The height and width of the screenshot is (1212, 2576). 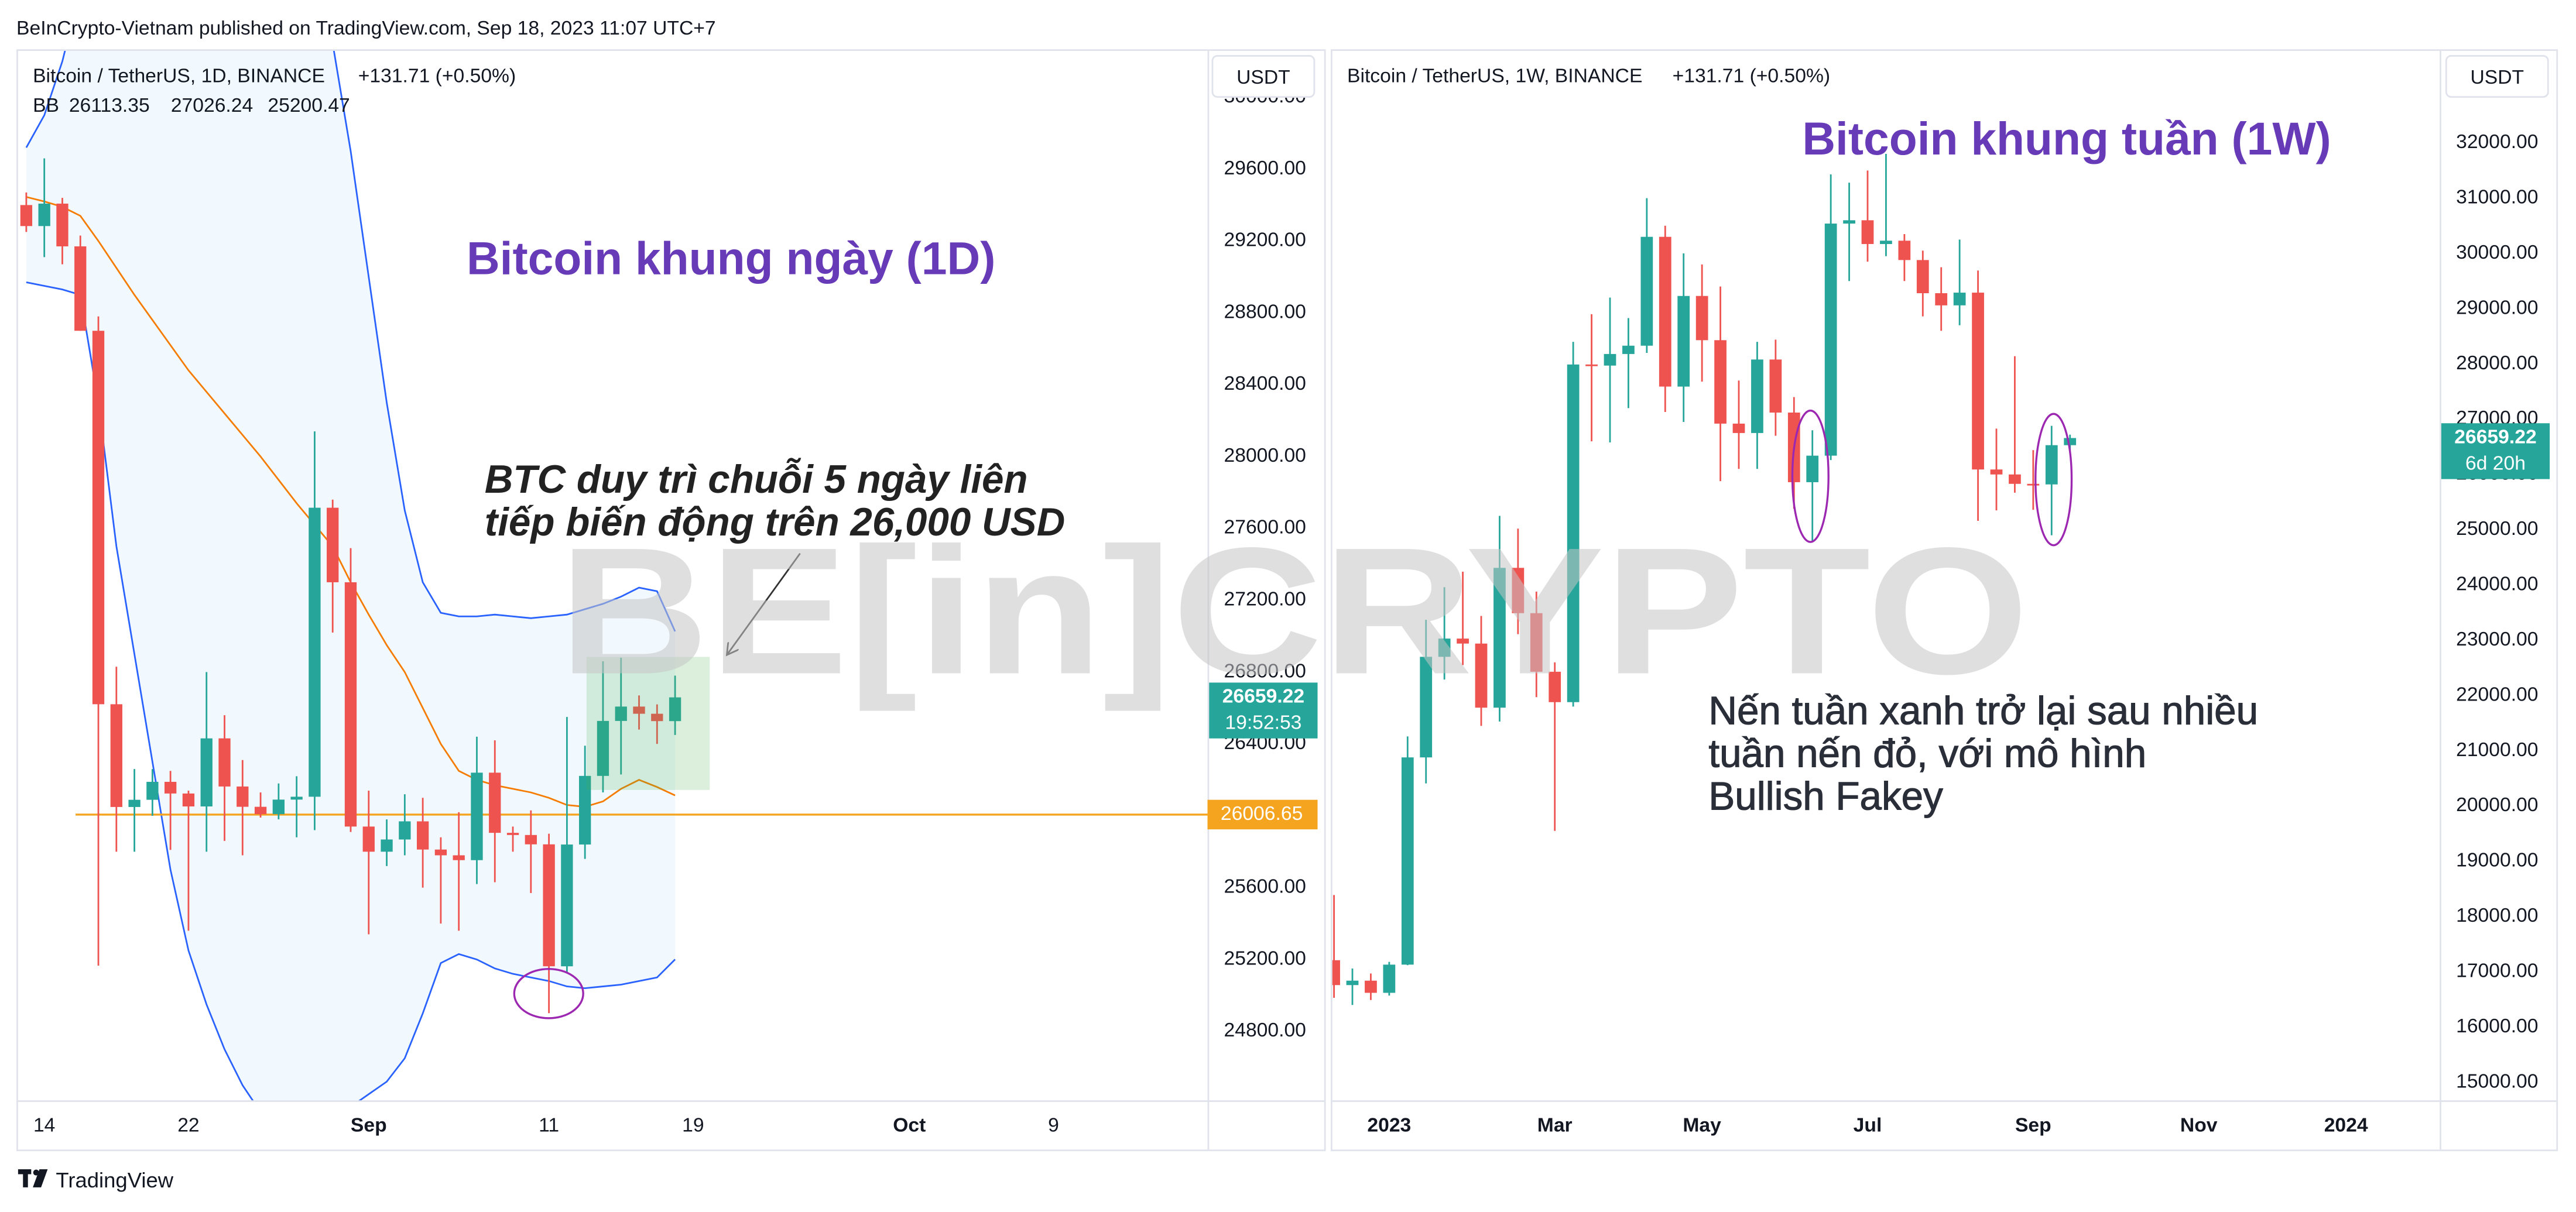 I want to click on countdown-label: 19:52:53, so click(x=1263, y=722).